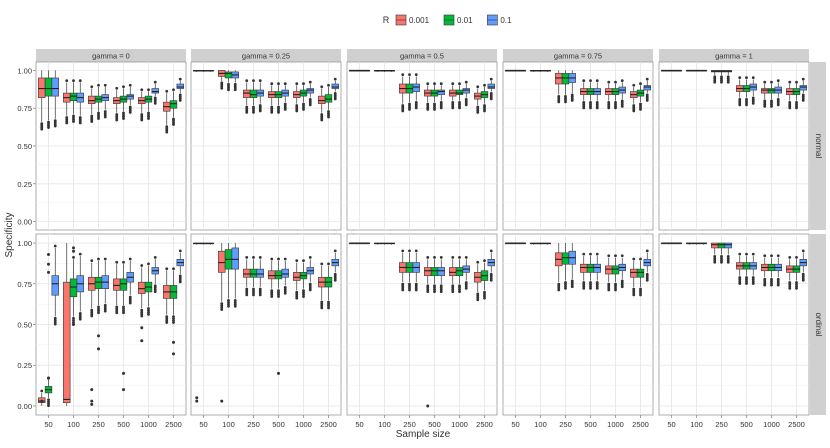  Describe the element at coordinates (640, 259) in the screenshot. I see `box-ordinal-3-2500-0.01-outlier-high` at that location.